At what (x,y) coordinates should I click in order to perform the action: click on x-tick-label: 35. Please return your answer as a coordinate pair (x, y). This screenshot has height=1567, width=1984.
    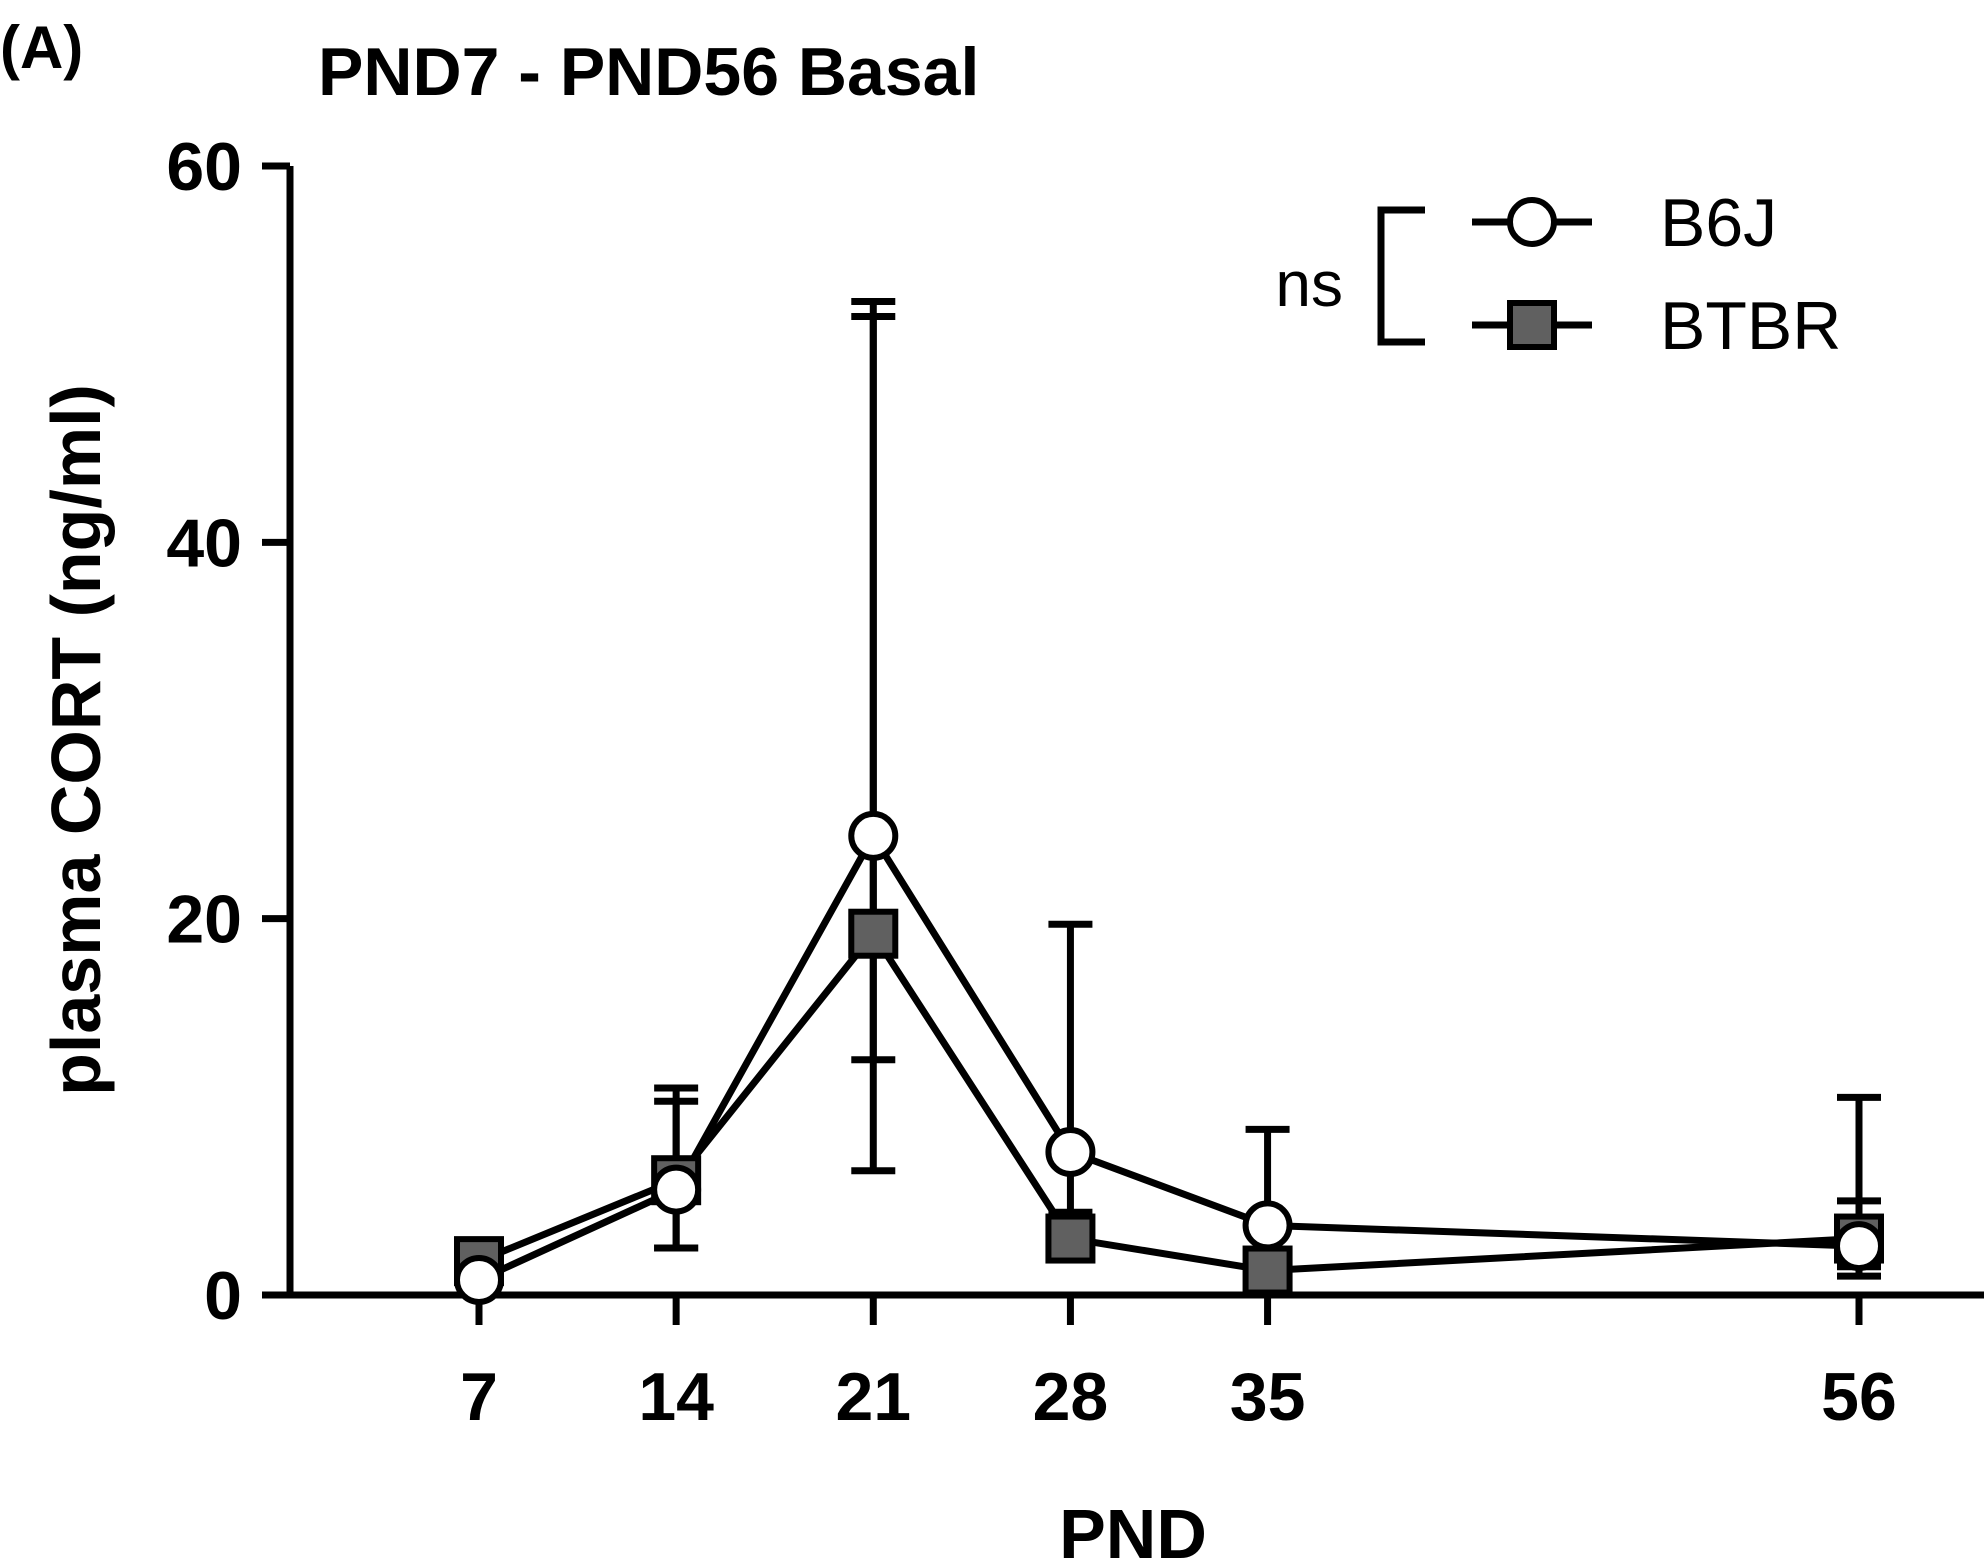
    Looking at the image, I should click on (1268, 1397).